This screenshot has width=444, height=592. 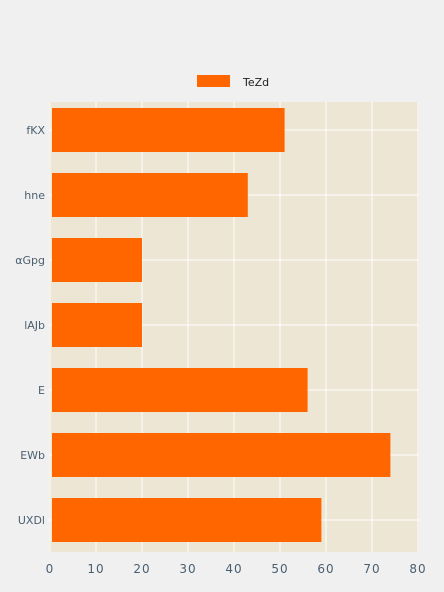 What do you see at coordinates (41, 390) in the screenshot?
I see `y-tick-label: E` at bounding box center [41, 390].